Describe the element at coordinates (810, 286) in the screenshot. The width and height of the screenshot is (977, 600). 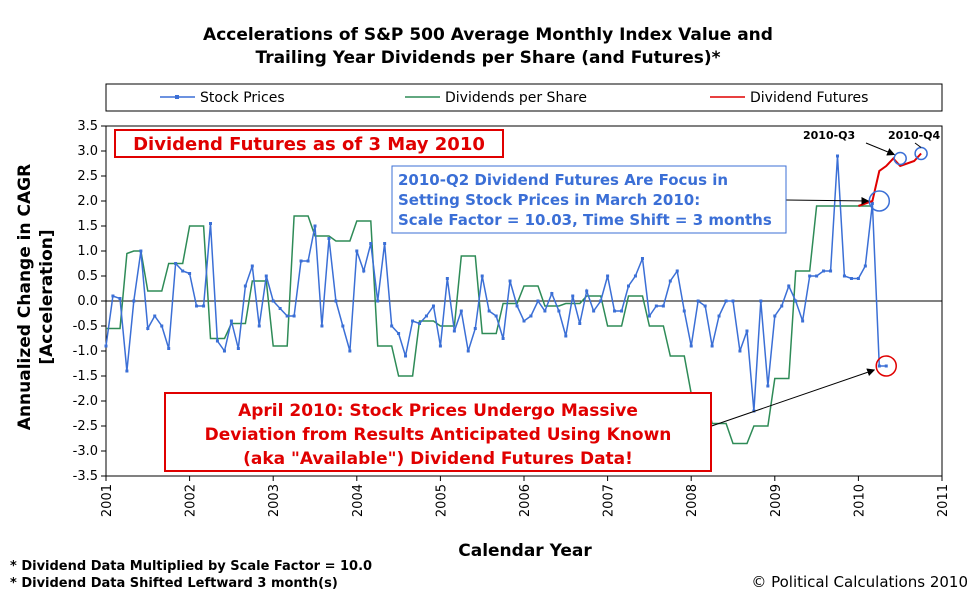
I see `annotation-arrows` at that location.